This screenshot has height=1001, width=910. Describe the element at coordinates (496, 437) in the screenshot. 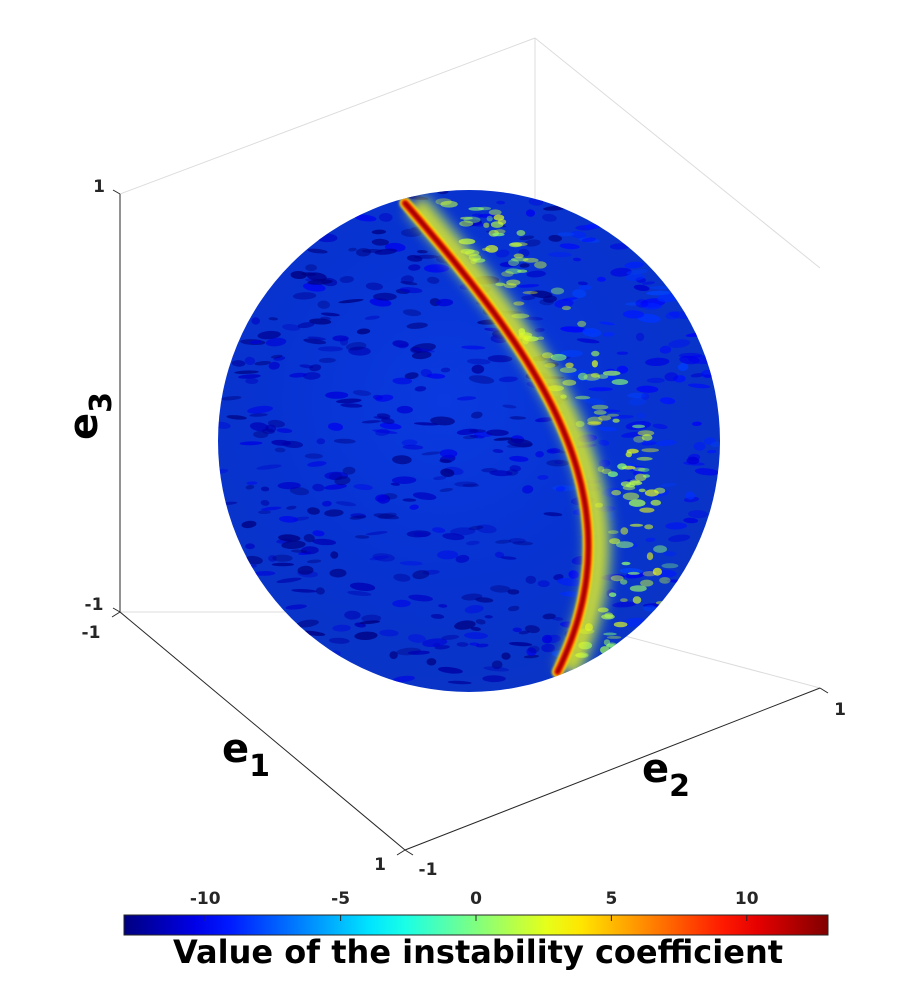

I see `instability-ridge` at that location.